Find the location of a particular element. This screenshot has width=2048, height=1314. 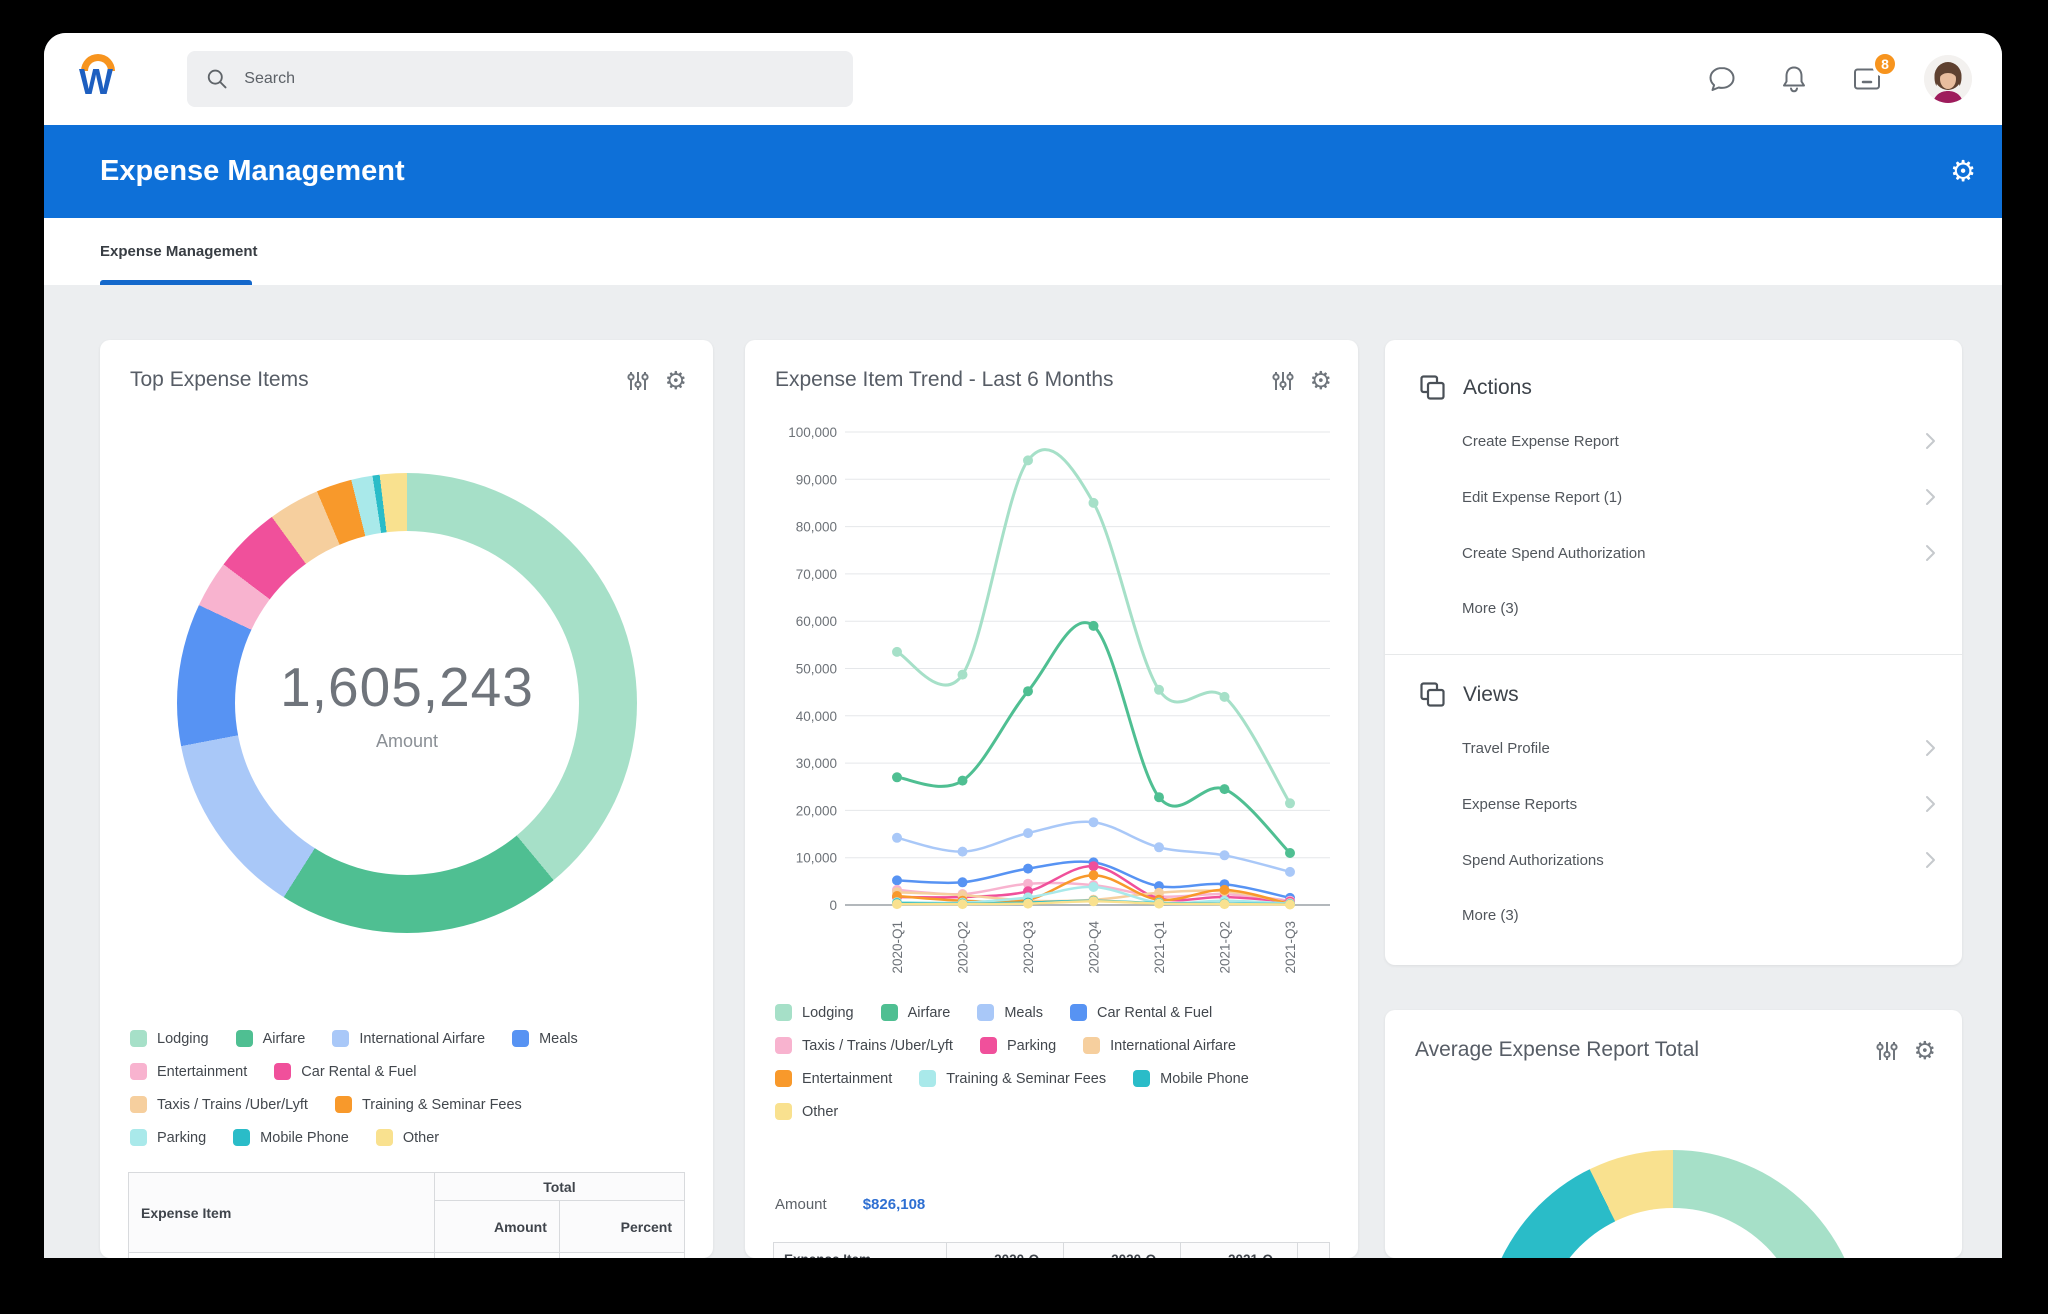

menu-item-label: Expense Reports is located at coordinates (1520, 804).